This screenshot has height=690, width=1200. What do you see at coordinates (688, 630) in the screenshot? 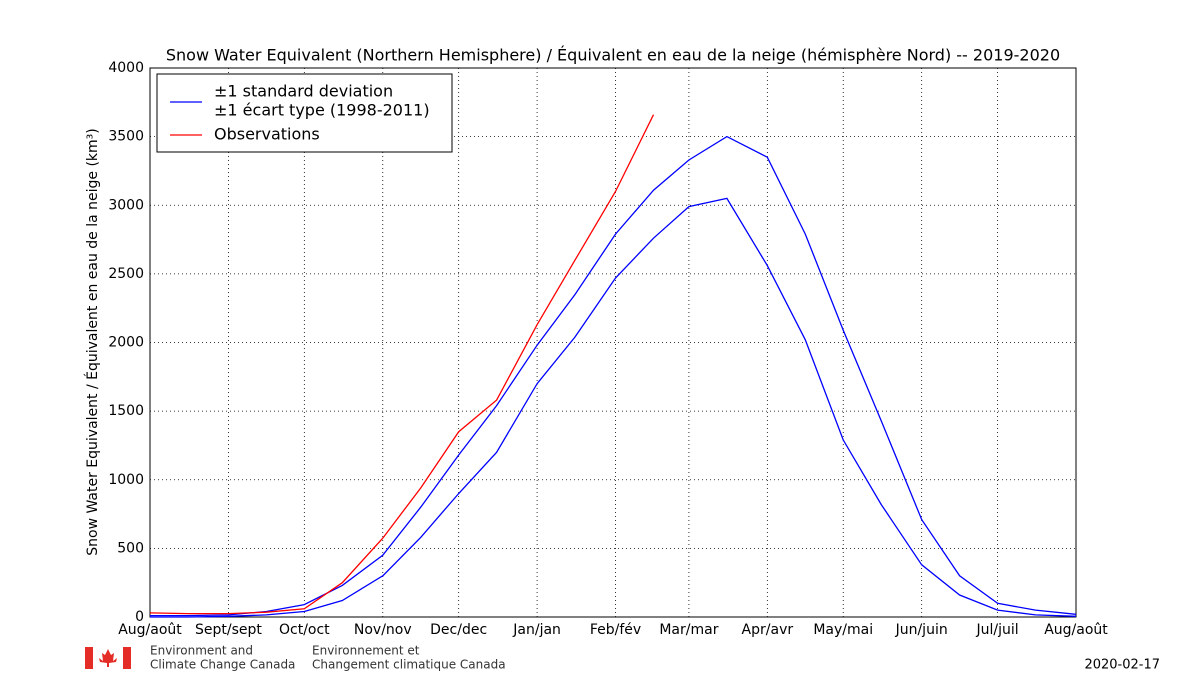
I see `x-tick-label: Mar/mar` at bounding box center [688, 630].